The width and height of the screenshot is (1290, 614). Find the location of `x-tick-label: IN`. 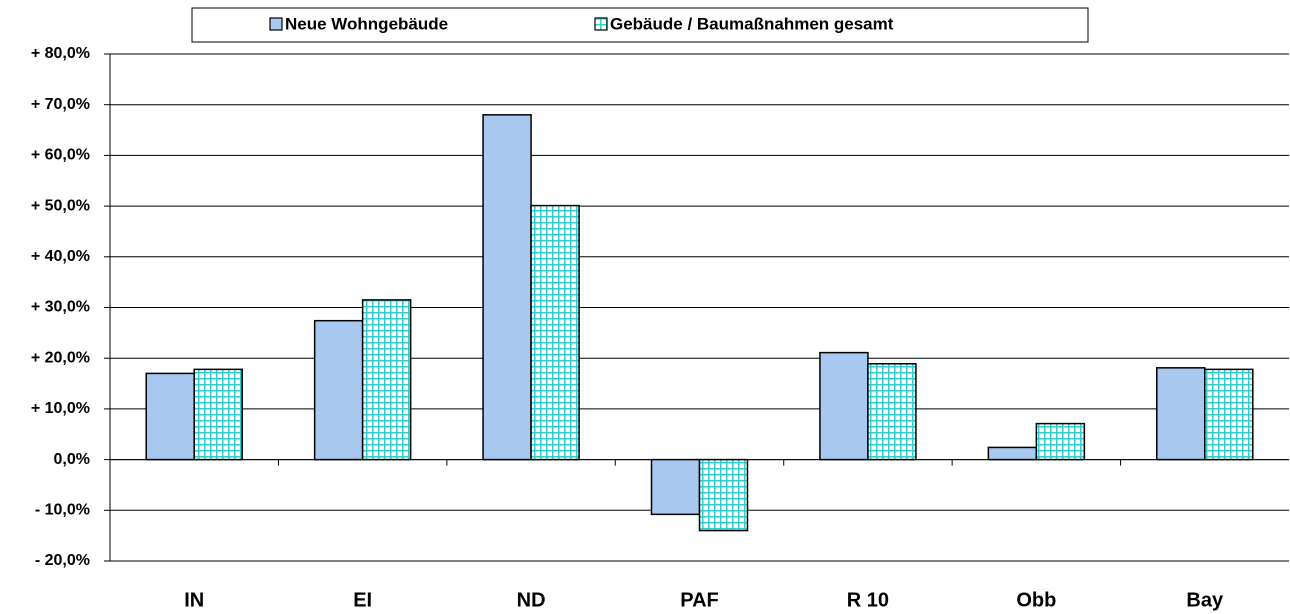

x-tick-label: IN is located at coordinates (194, 600).